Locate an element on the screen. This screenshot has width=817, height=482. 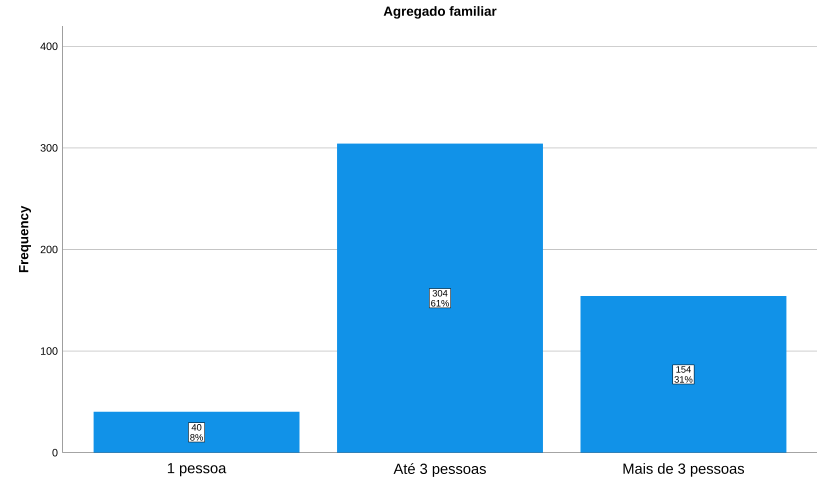
annotation: 8% is located at coordinates (196, 437).